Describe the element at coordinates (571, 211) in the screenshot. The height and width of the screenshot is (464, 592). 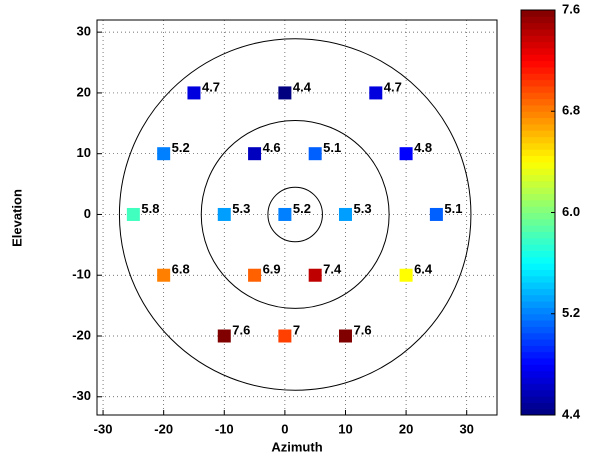
I see `colorbar-tick-label: 6.0` at that location.